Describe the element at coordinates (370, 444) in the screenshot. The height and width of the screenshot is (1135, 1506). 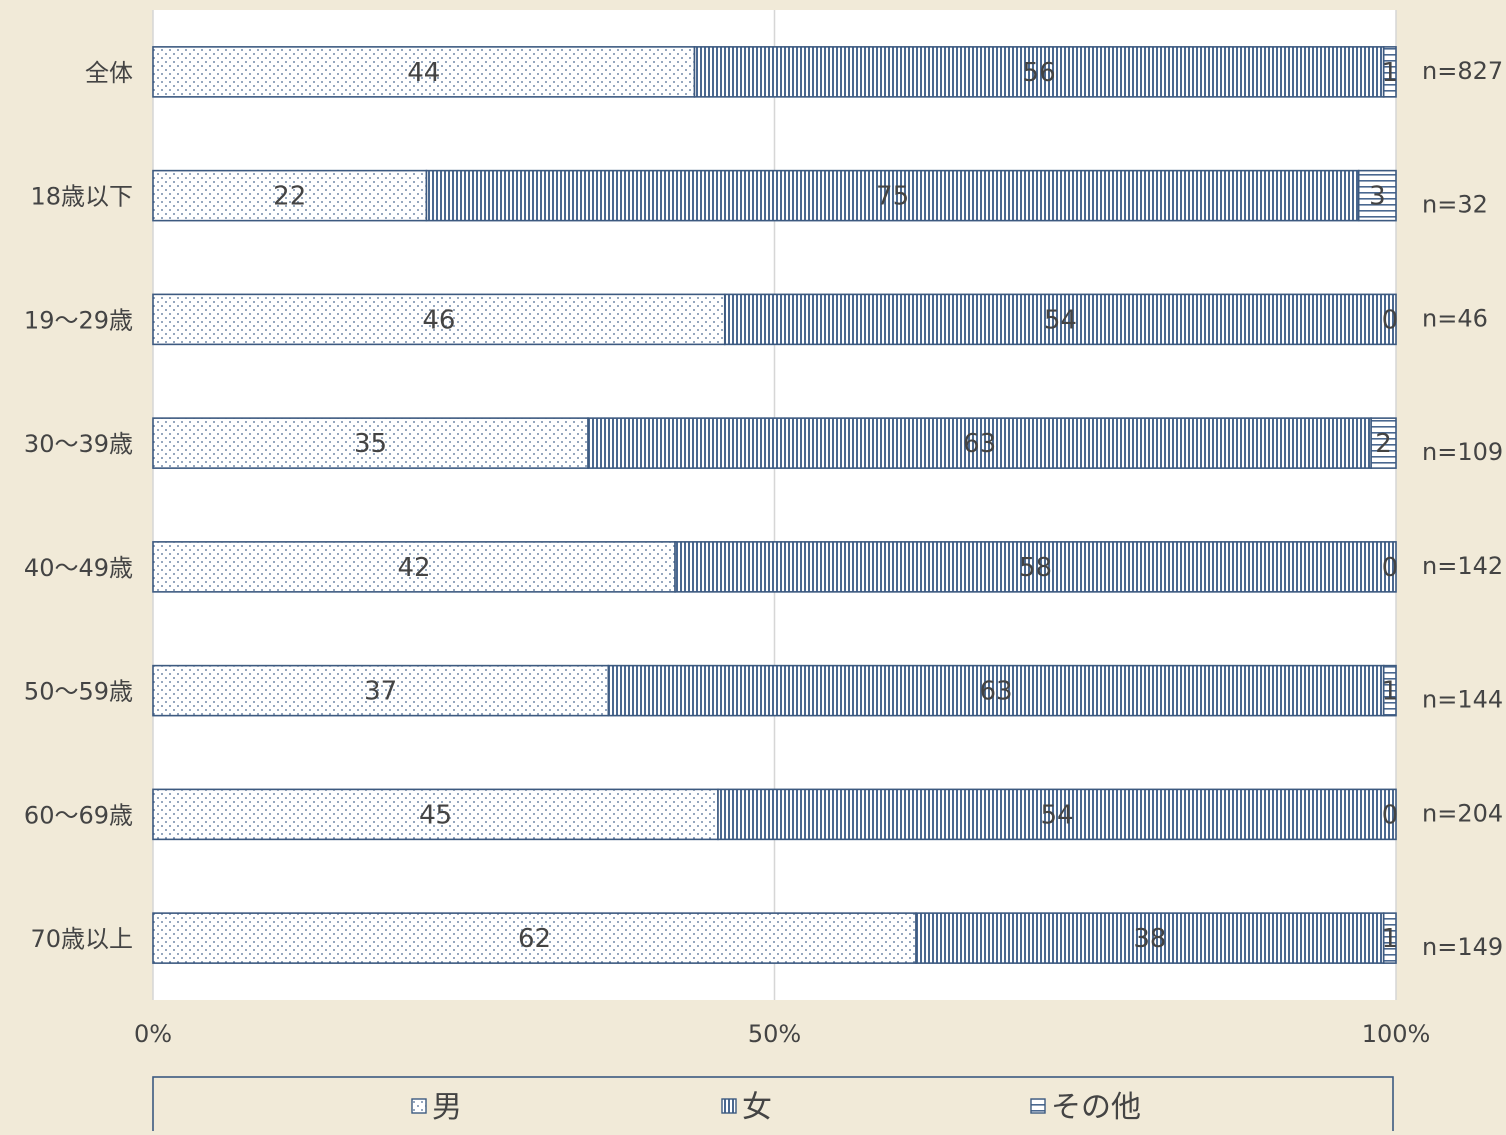
I see `data-label-male-3: 35` at that location.